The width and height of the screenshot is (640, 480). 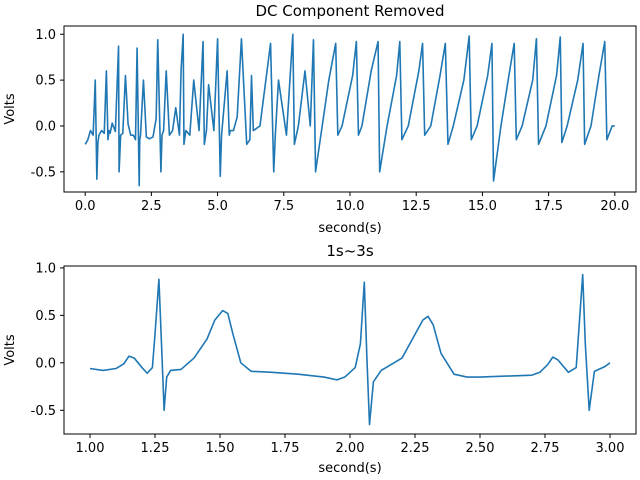 What do you see at coordinates (349, 228) in the screenshot?
I see `top-x-axis-label: second(s)` at bounding box center [349, 228].